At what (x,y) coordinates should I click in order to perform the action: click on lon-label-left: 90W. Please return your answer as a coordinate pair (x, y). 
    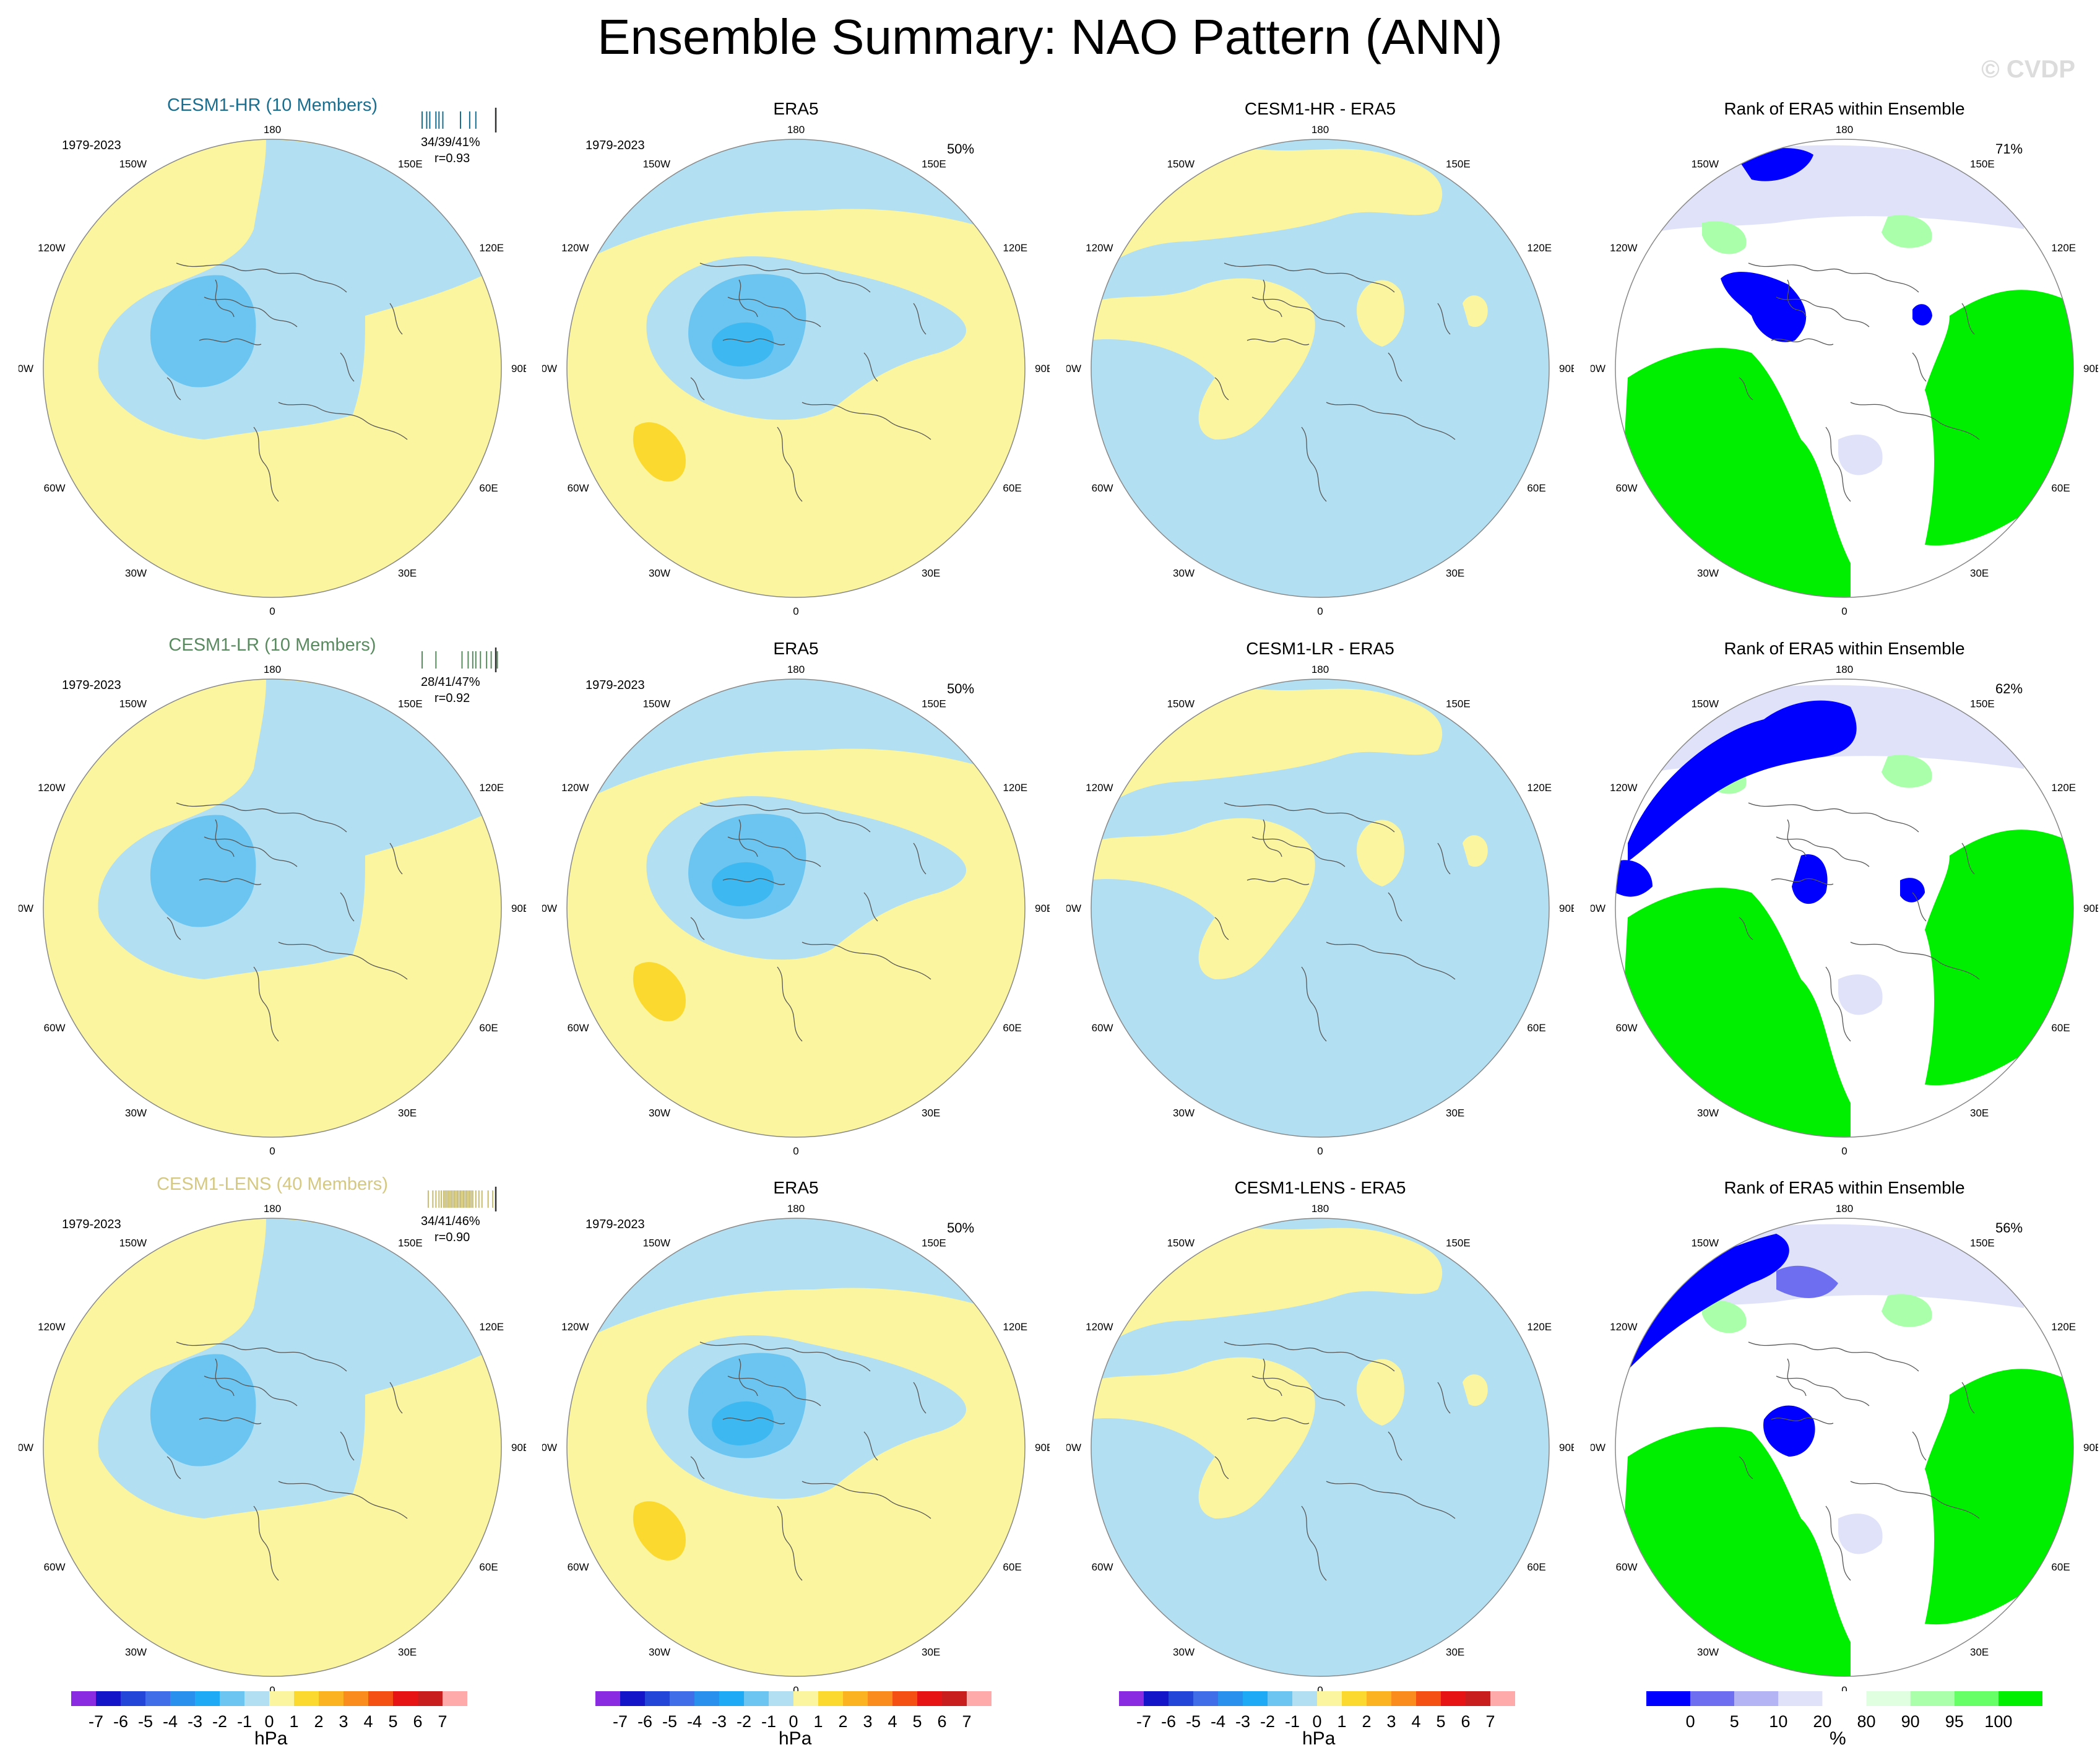
    Looking at the image, I should click on (1598, 908).